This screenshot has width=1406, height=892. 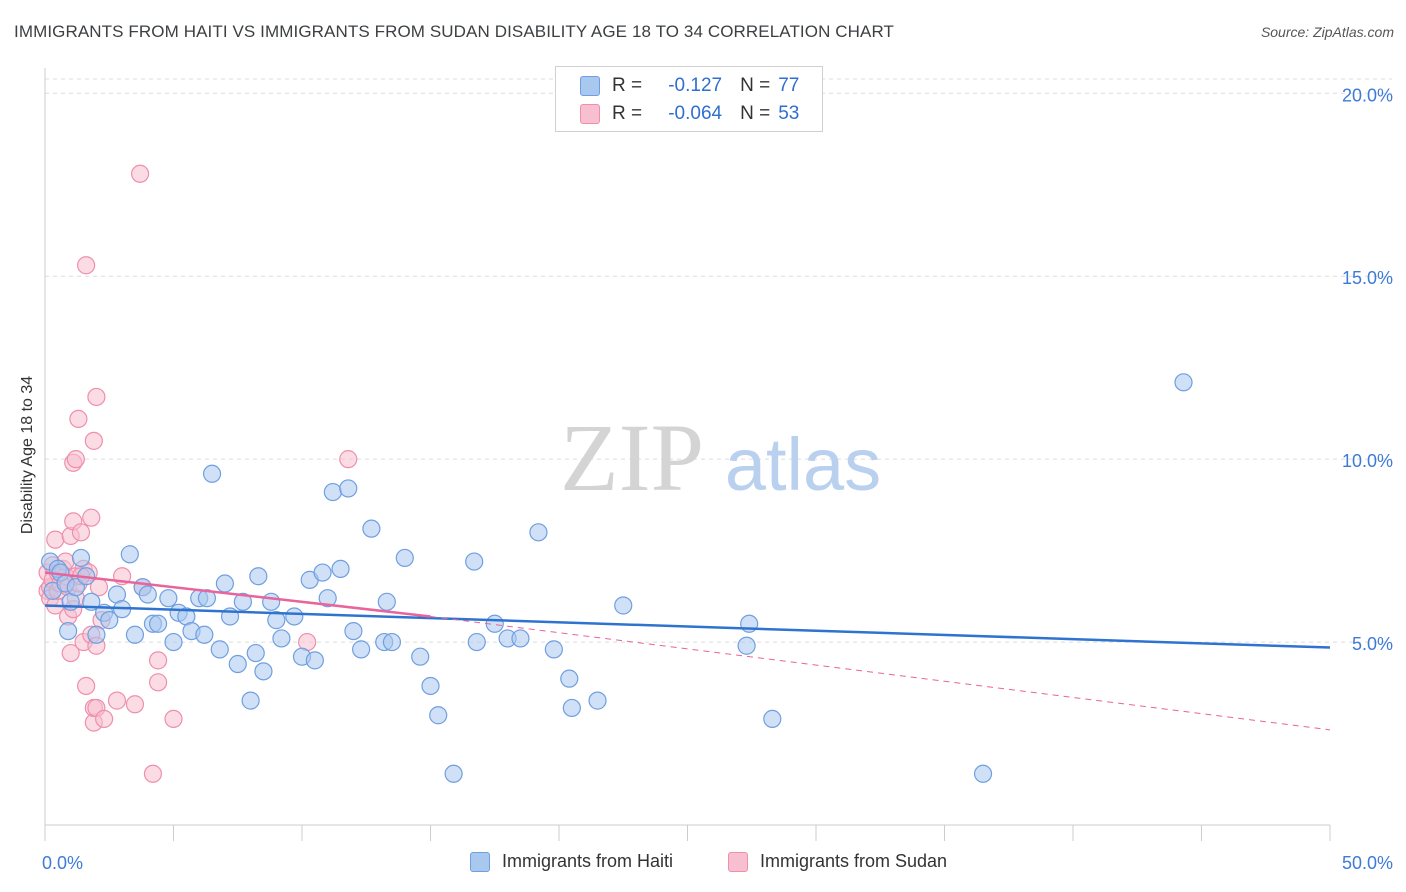 I want to click on y-tick-label: 10.0%, so click(x=1367, y=461).